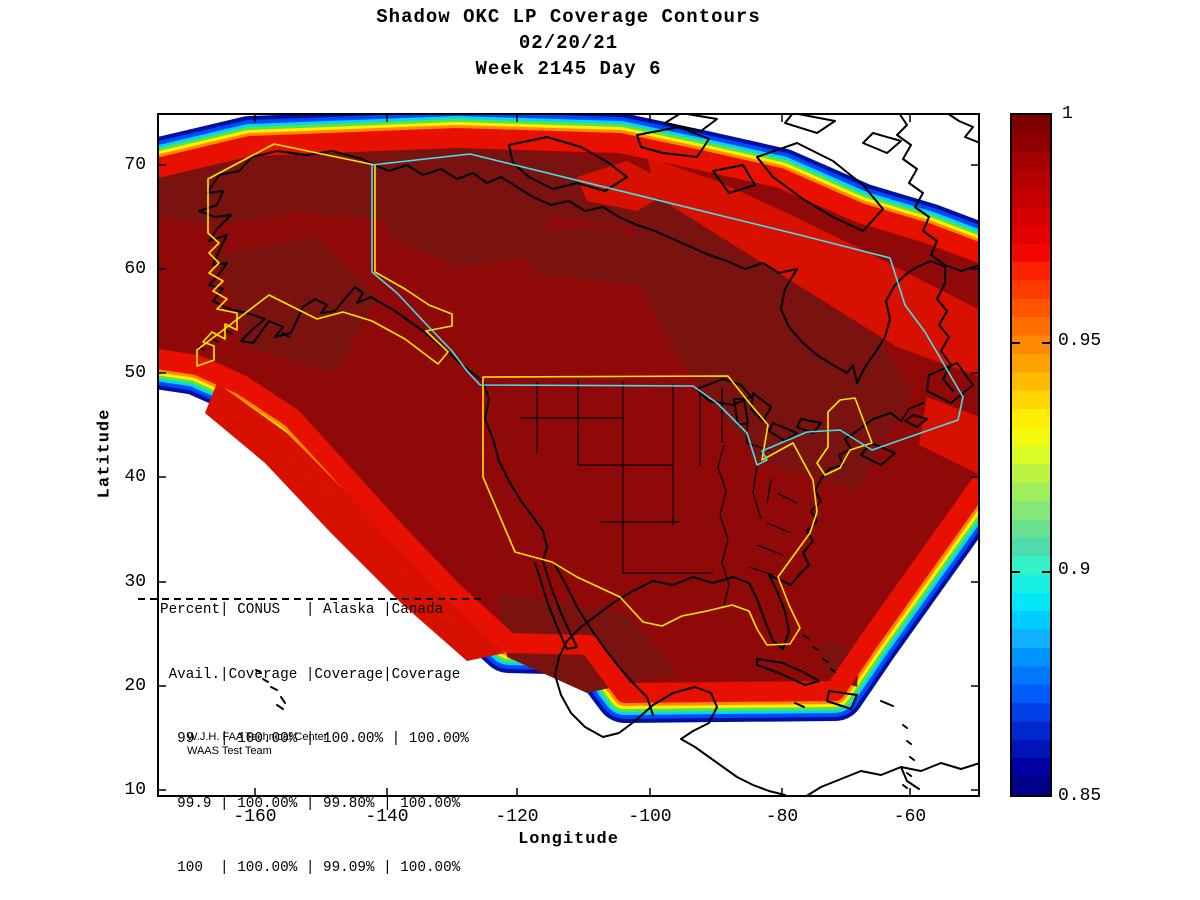 This screenshot has height=900, width=1200. I want to click on colorbar, so click(1031, 455).